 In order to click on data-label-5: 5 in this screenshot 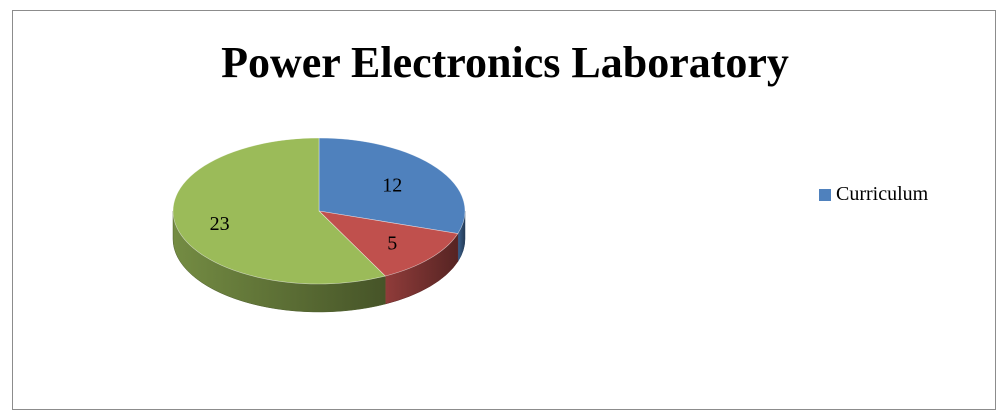, I will do `click(392, 243)`.